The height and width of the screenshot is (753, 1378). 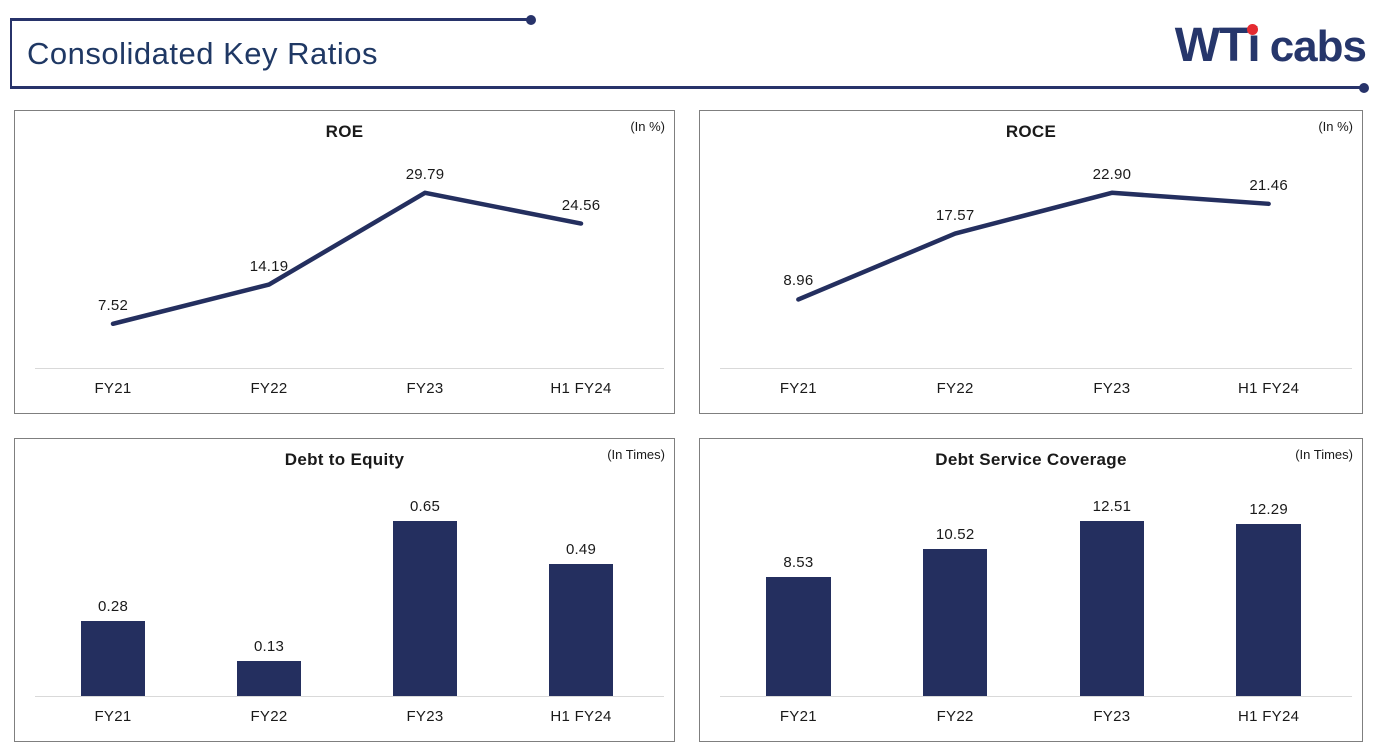 I want to click on bar-slot: 12.51, so click(x=1112, y=586).